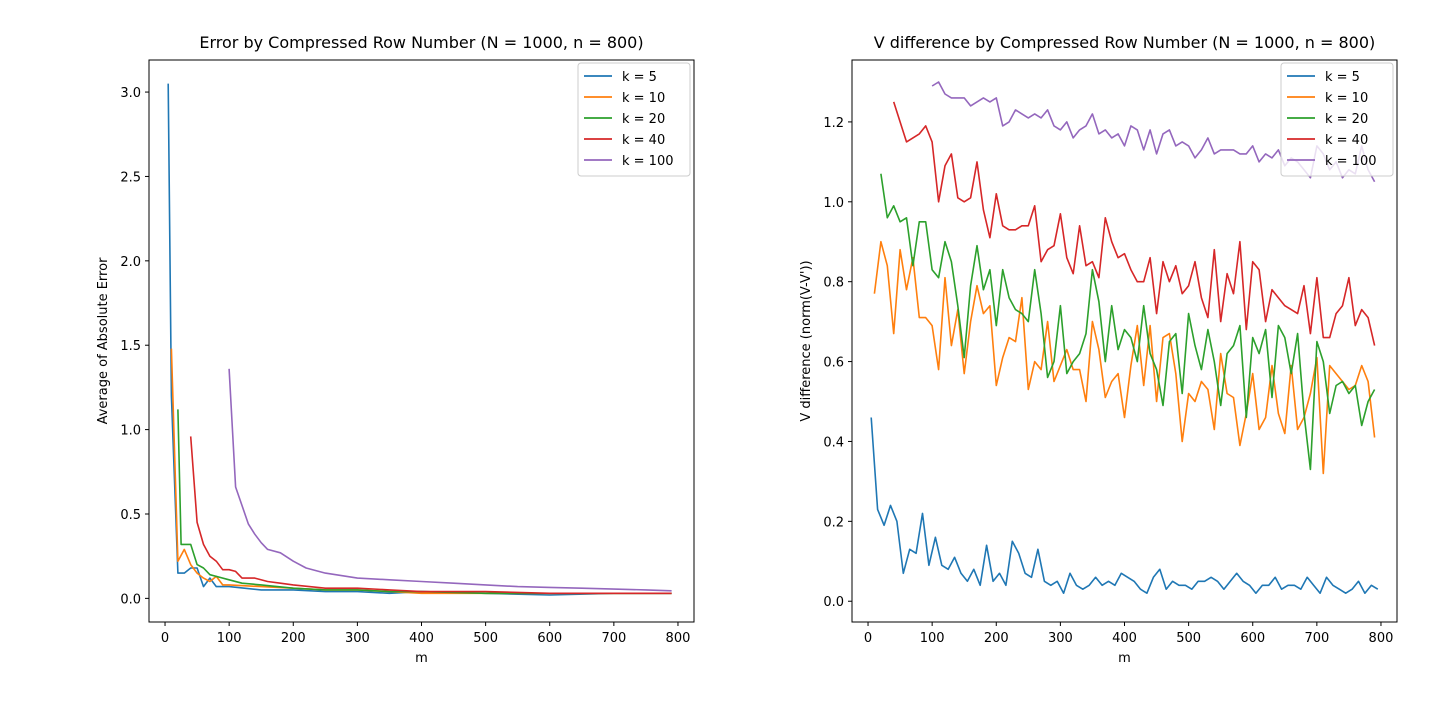  I want to click on series-line-k10, so click(421, 471).